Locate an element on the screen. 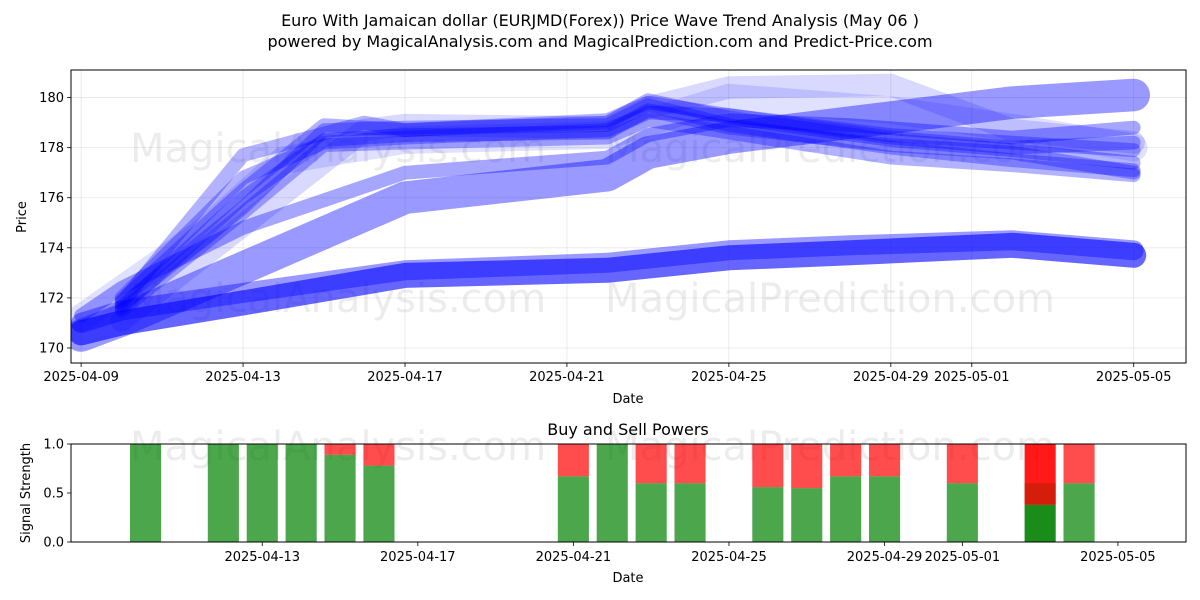 The height and width of the screenshot is (600, 1200). overlap-power-bar is located at coordinates (1040, 494).